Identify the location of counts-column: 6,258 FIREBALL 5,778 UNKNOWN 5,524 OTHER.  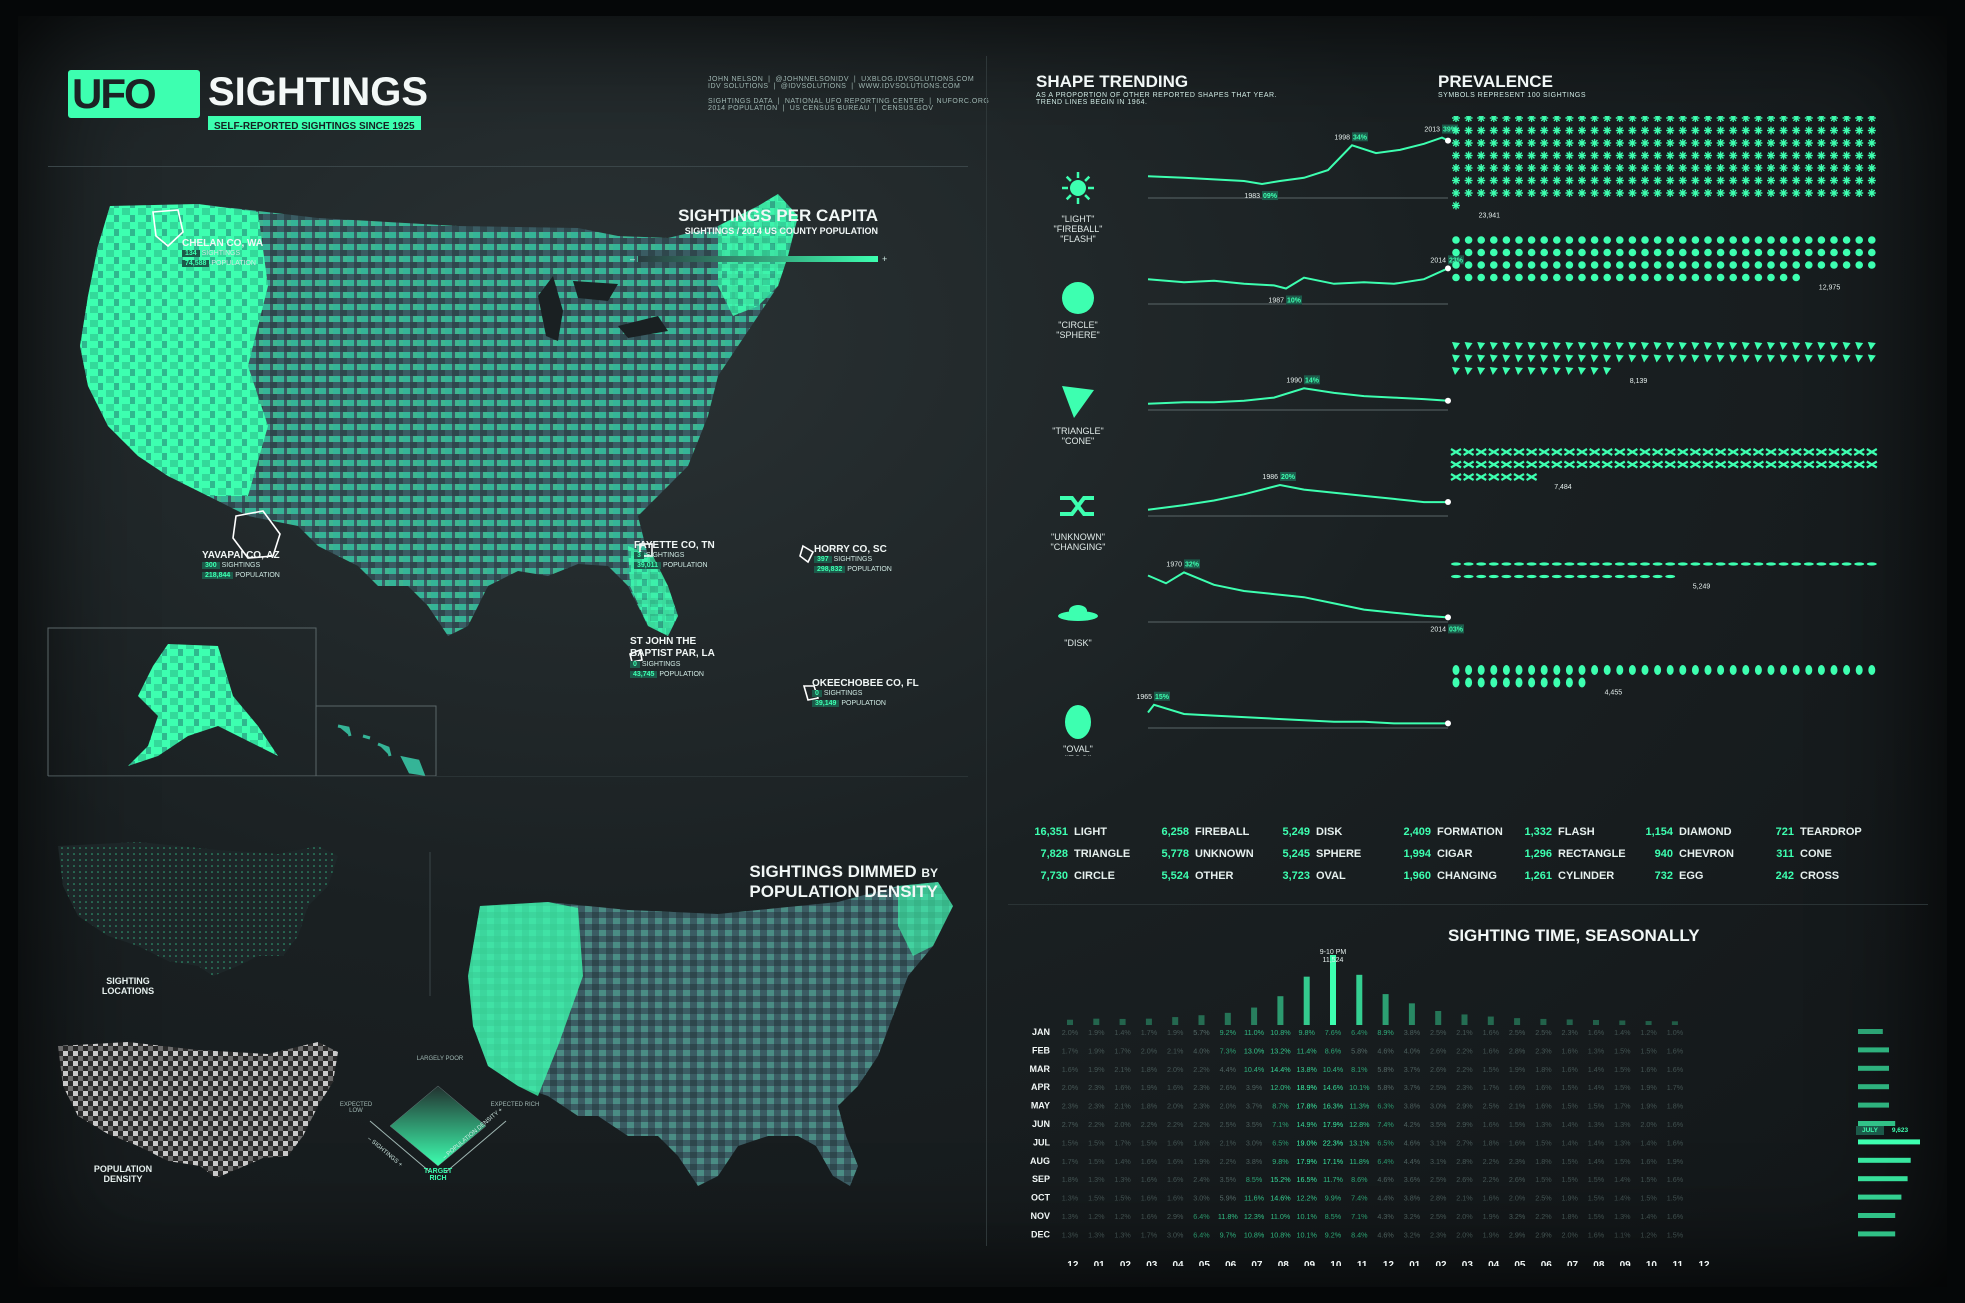
(1208, 855).